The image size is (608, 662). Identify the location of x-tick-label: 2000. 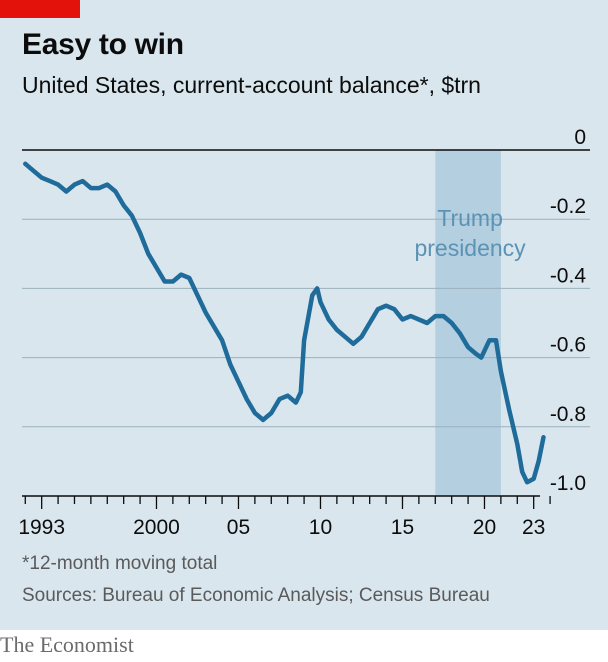
(156, 527).